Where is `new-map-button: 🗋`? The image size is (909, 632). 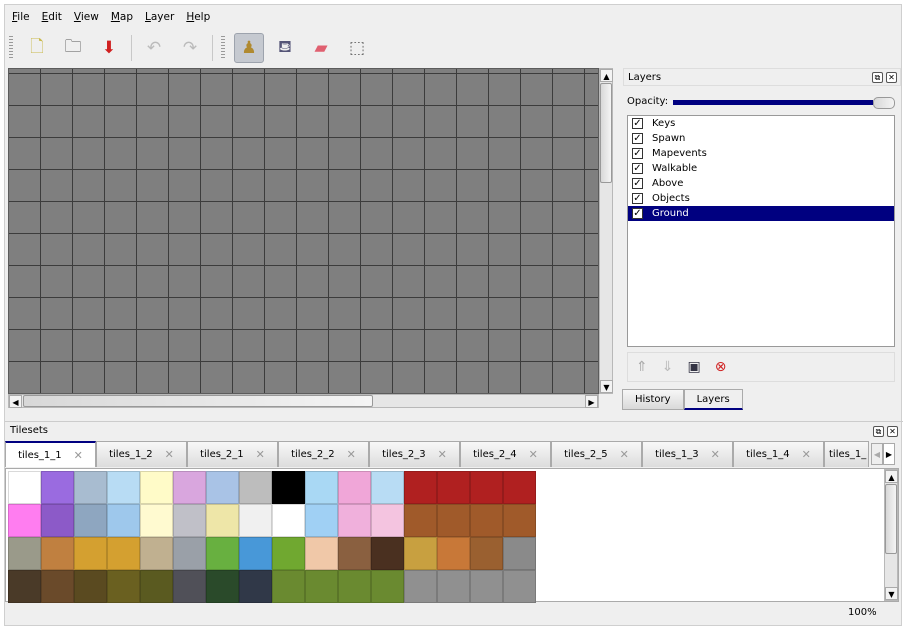
new-map-button: 🗋 is located at coordinates (37, 48).